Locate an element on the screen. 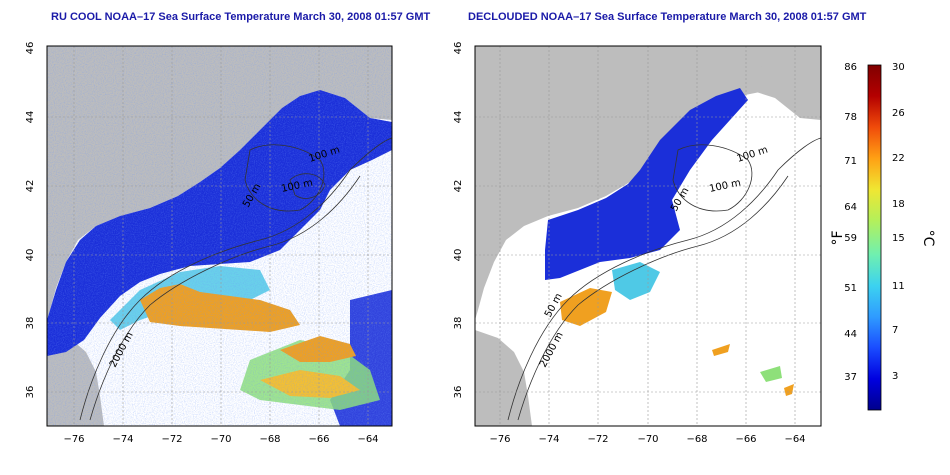 The image size is (950, 475). fahrenheit-tick-label: 86 is located at coordinates (850, 67).